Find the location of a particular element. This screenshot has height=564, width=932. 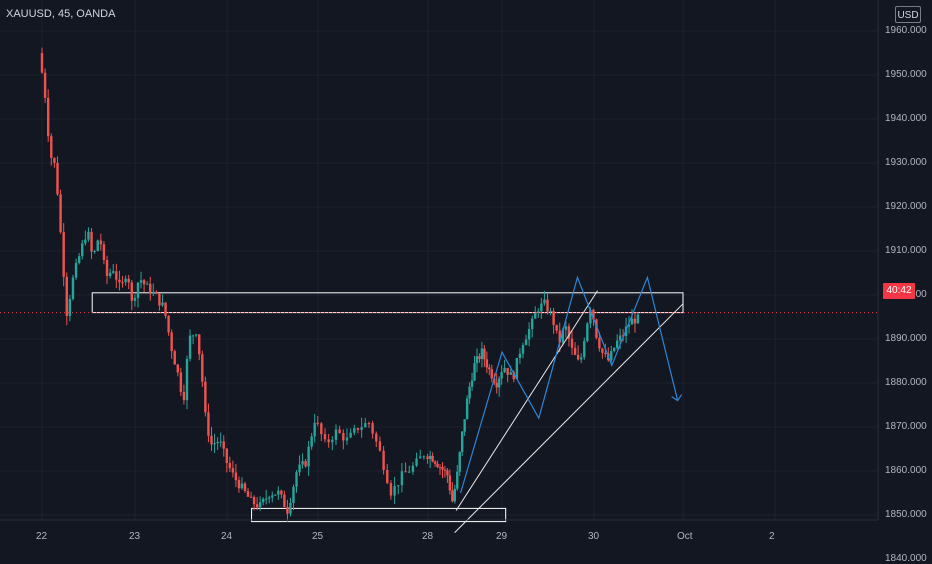

price-tick-label: 1910.000 is located at coordinates (906, 250).